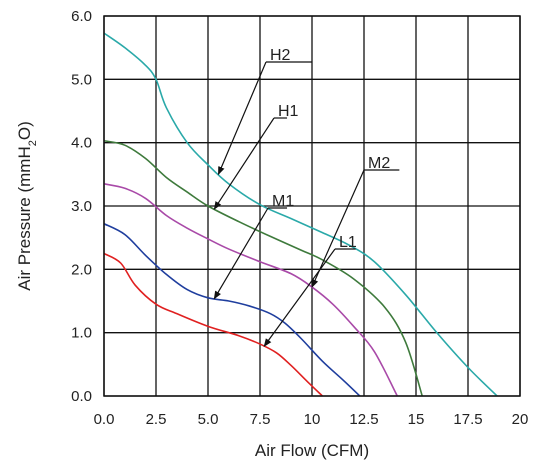 Image resolution: width=536 pixels, height=466 pixels. Describe the element at coordinates (467, 419) in the screenshot. I see `x-tick-label: 17.5` at that location.